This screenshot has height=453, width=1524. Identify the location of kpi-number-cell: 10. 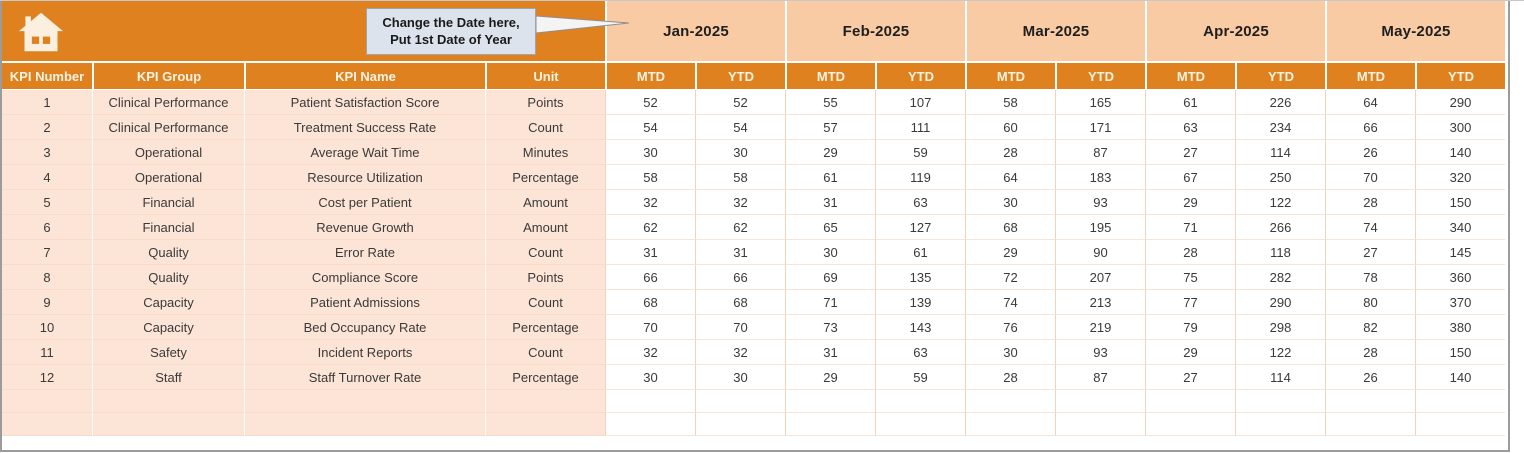
(47, 327).